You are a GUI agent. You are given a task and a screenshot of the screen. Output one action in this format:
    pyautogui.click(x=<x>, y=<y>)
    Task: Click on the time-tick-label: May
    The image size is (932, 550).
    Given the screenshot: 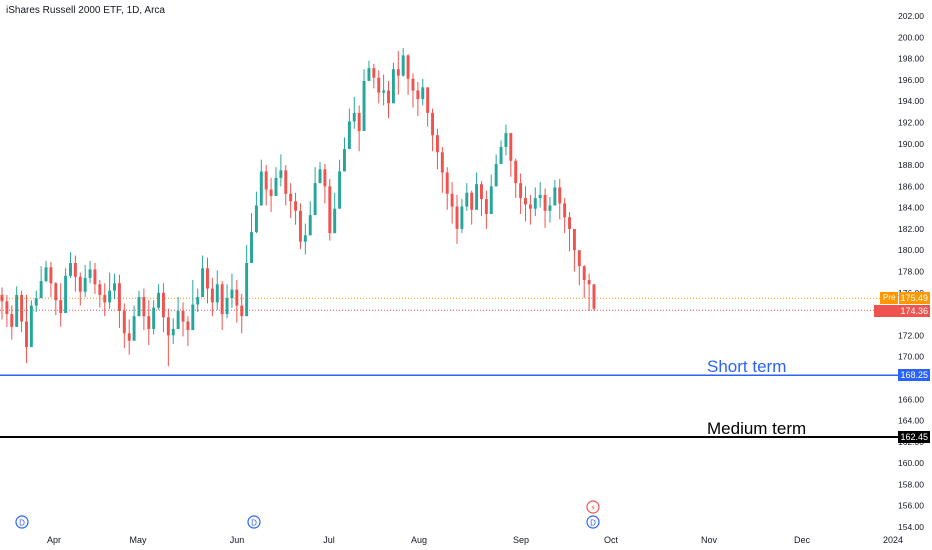 What is the action you would take?
    pyautogui.click(x=138, y=540)
    